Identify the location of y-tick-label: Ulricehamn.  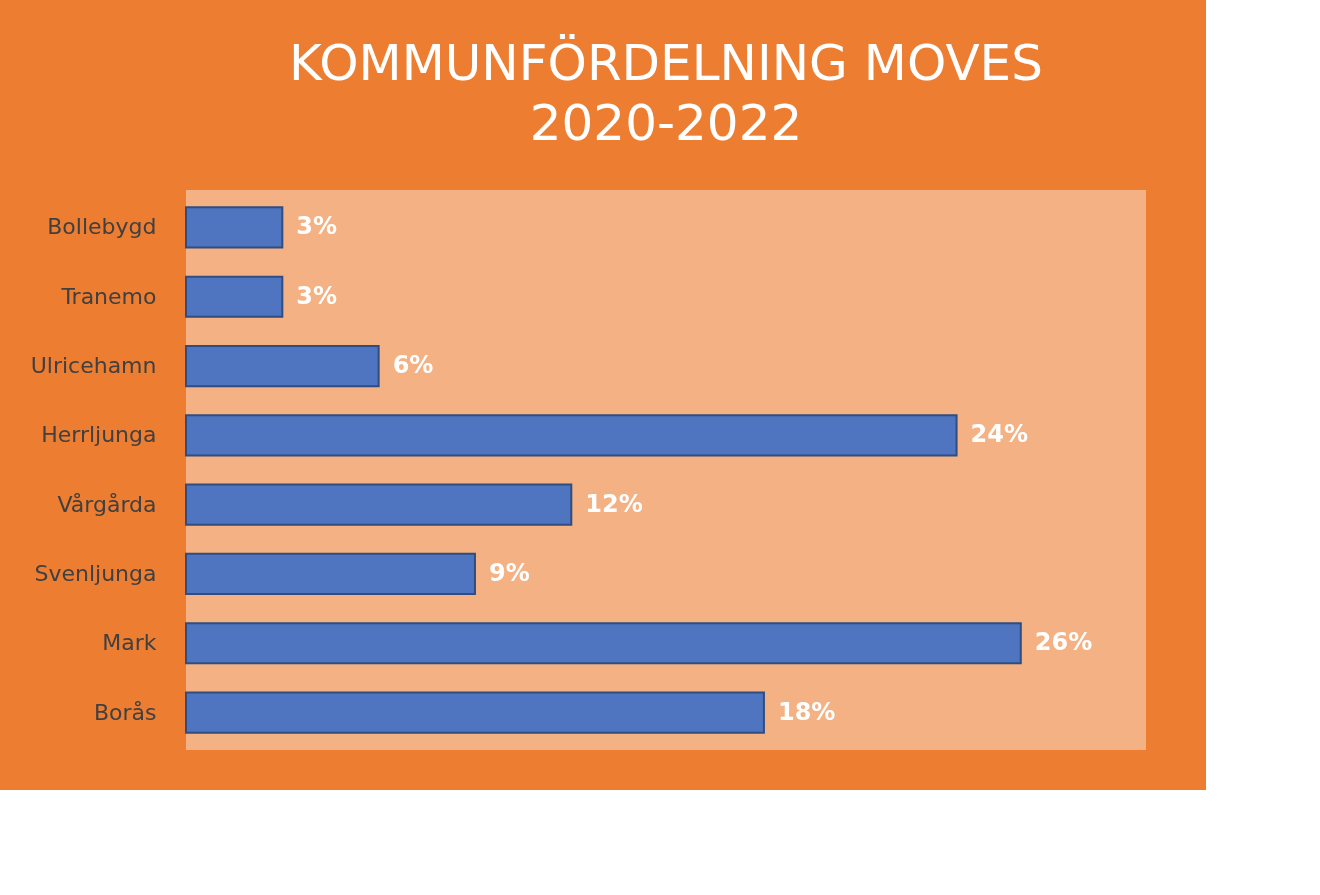
(93, 366).